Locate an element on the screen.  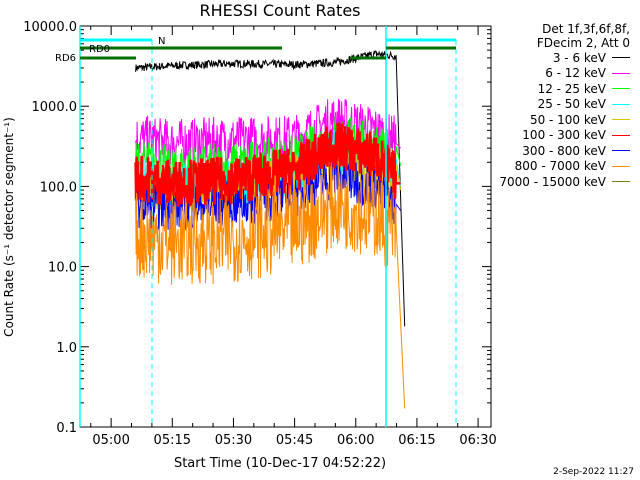
legend-label: 6 - 12 keV is located at coordinates (575, 73).